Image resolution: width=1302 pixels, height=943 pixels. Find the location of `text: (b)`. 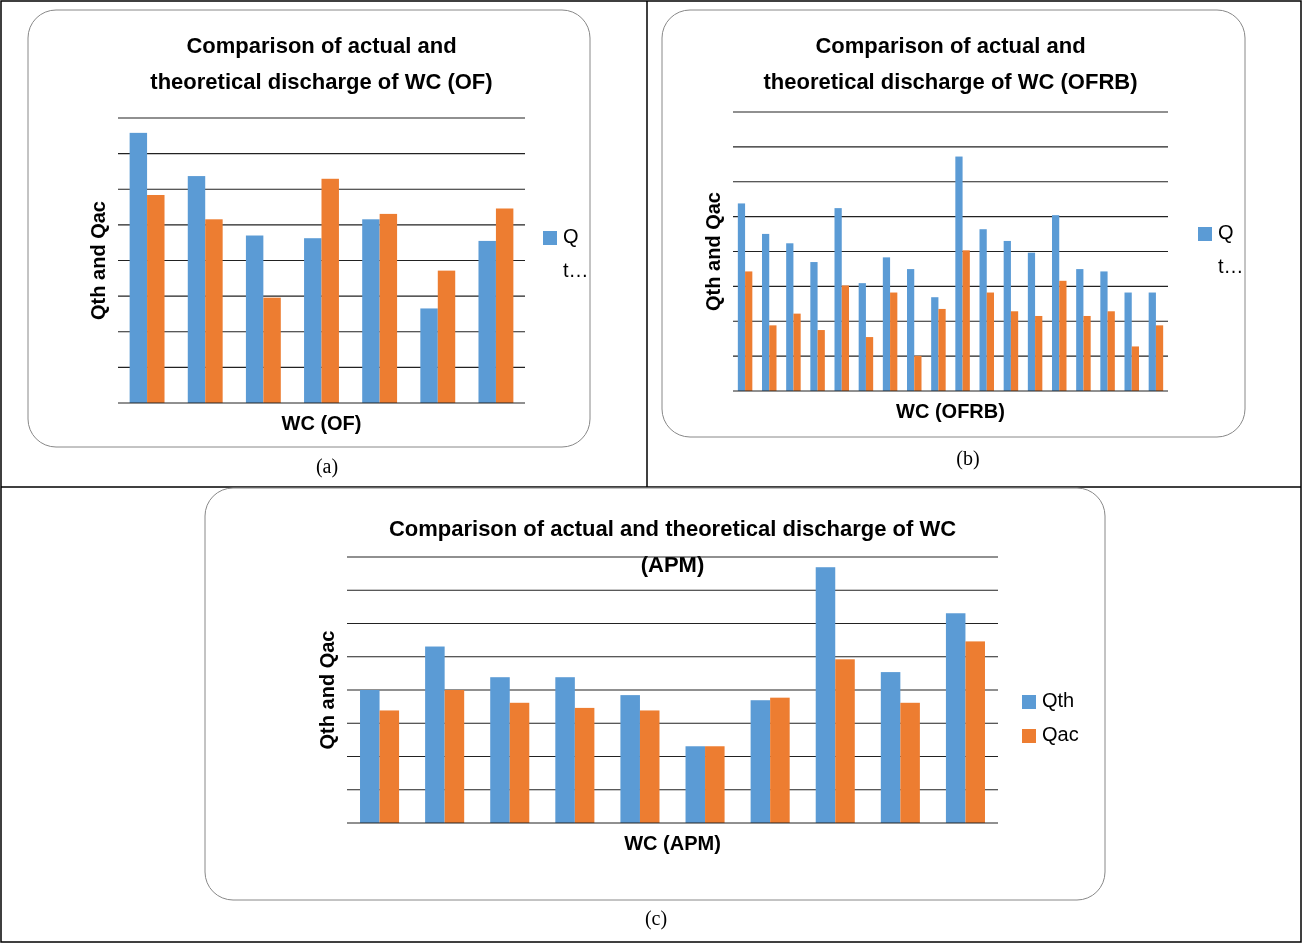

text: (b) is located at coordinates (968, 458).